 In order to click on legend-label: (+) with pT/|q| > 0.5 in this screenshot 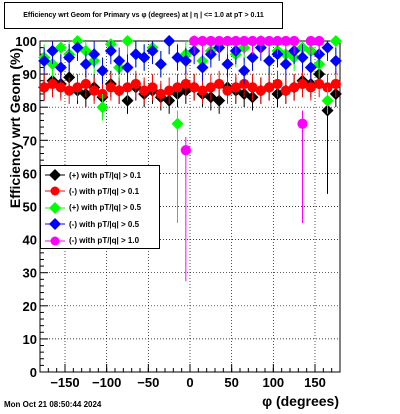, I will do `click(105, 208)`.